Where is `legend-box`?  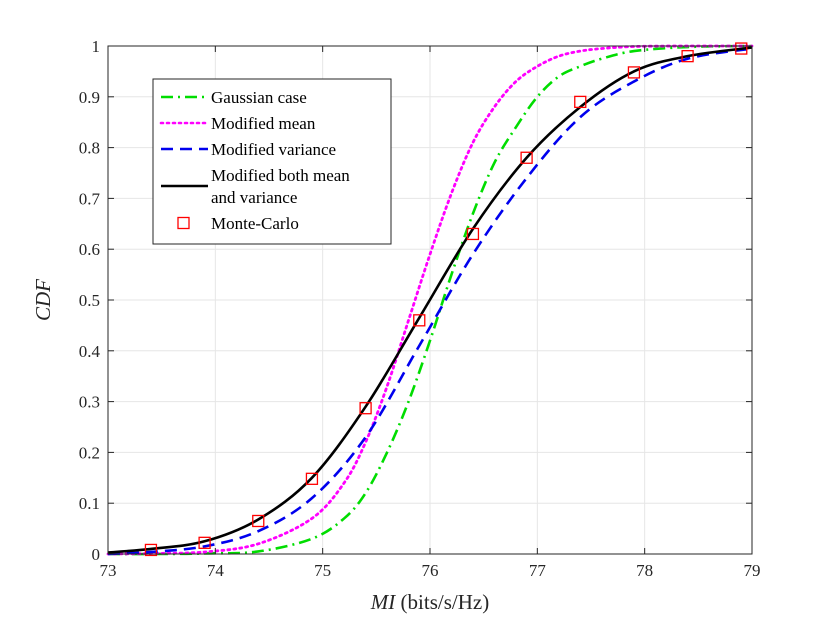
legend-box is located at coordinates (272, 161).